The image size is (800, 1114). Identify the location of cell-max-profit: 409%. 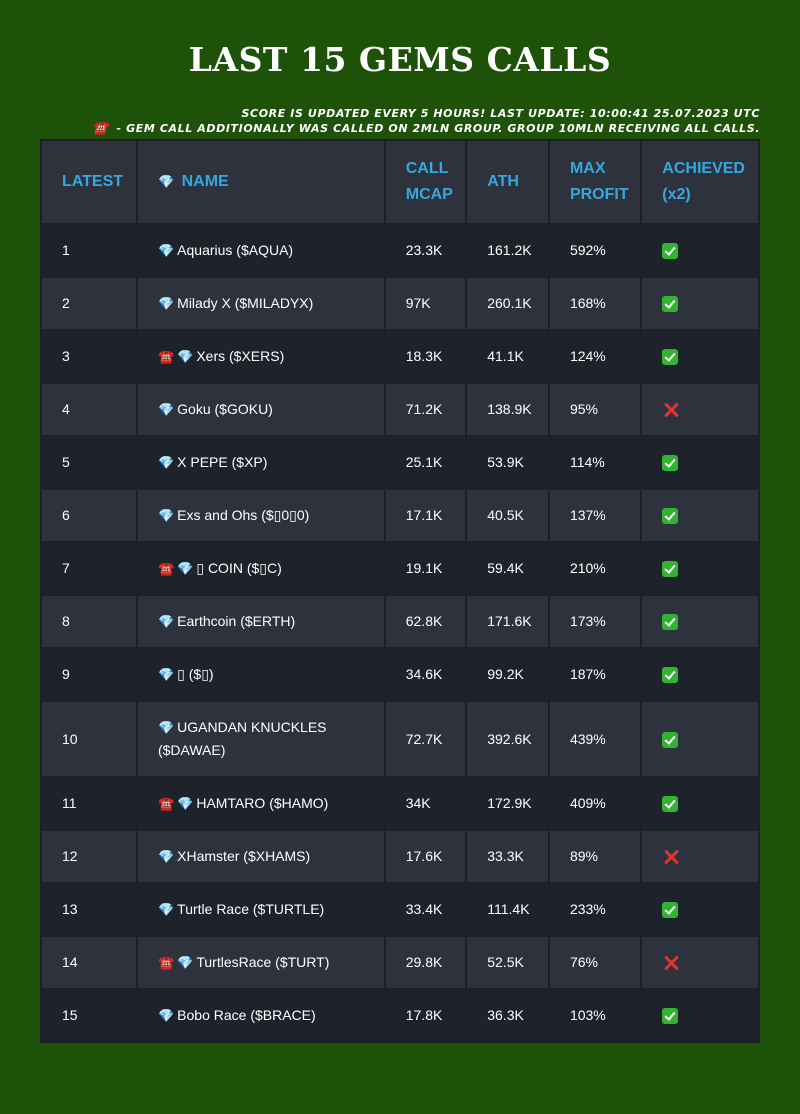
(595, 803).